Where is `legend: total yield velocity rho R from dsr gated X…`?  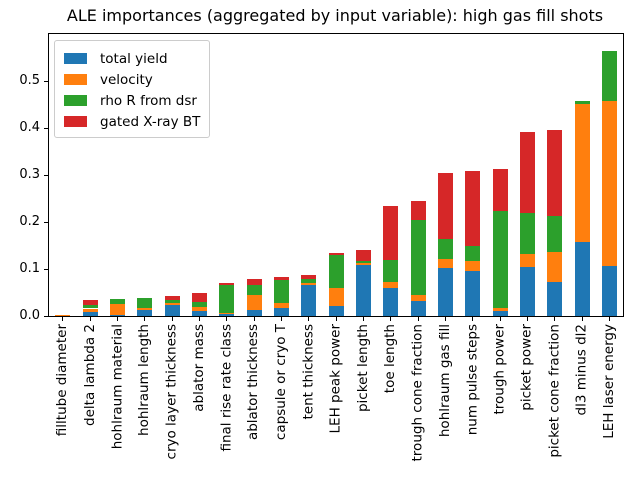 legend: total yield velocity rho R from dsr gated X… is located at coordinates (132, 89).